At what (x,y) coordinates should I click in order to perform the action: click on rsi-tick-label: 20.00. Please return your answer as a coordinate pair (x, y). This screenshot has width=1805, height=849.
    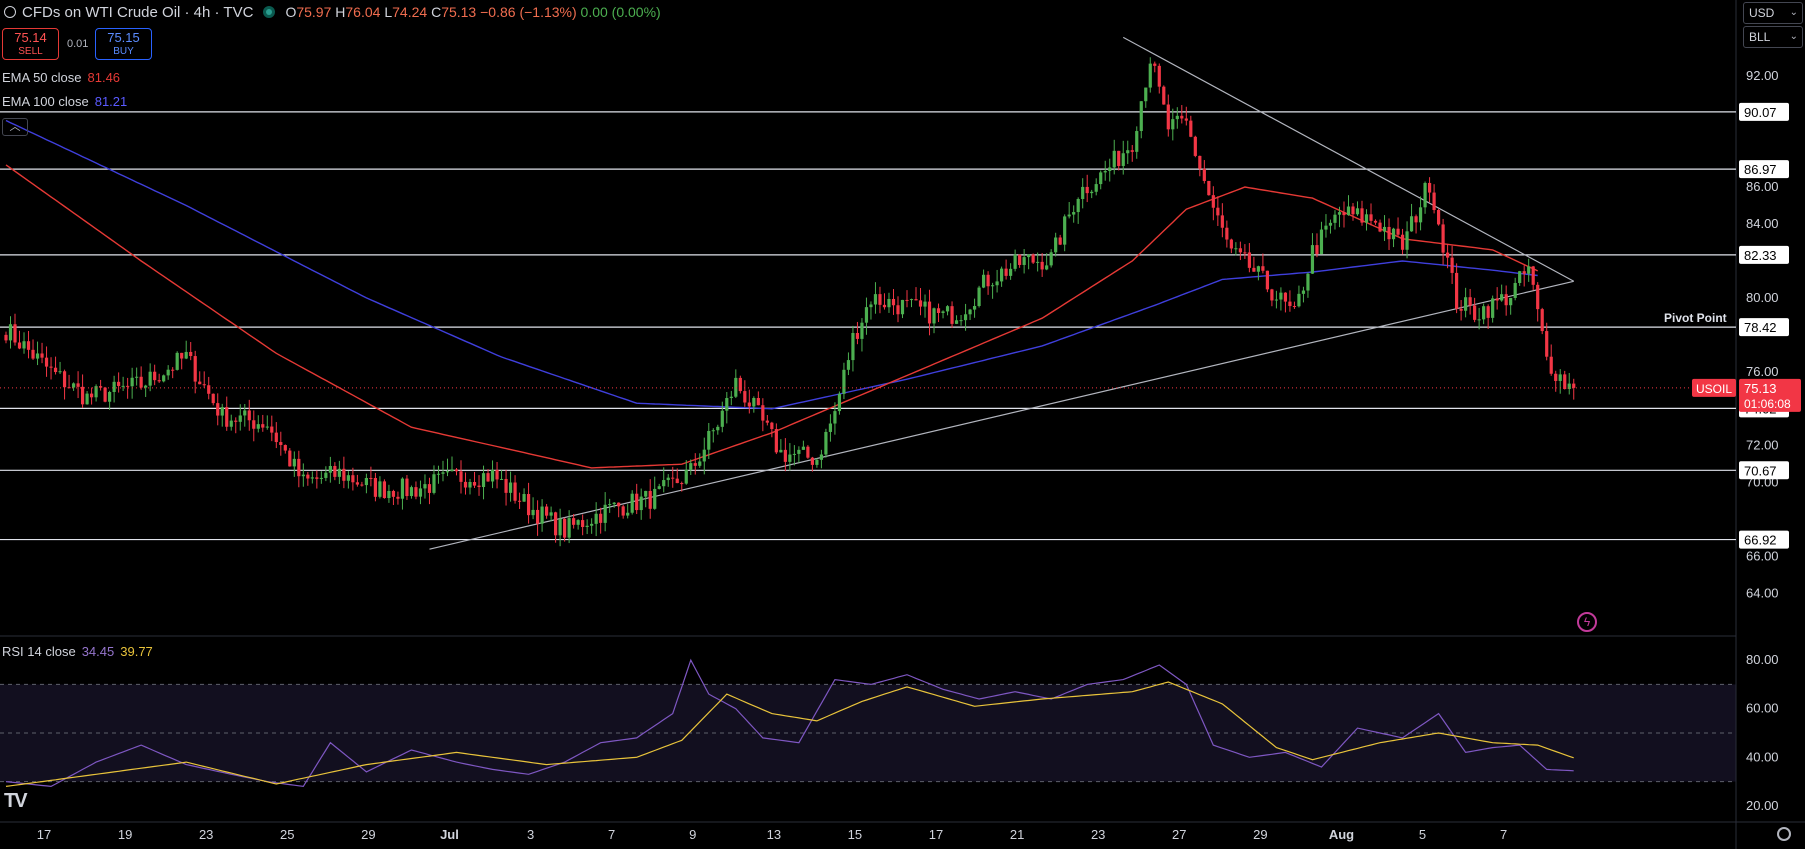
    Looking at the image, I should click on (1762, 805).